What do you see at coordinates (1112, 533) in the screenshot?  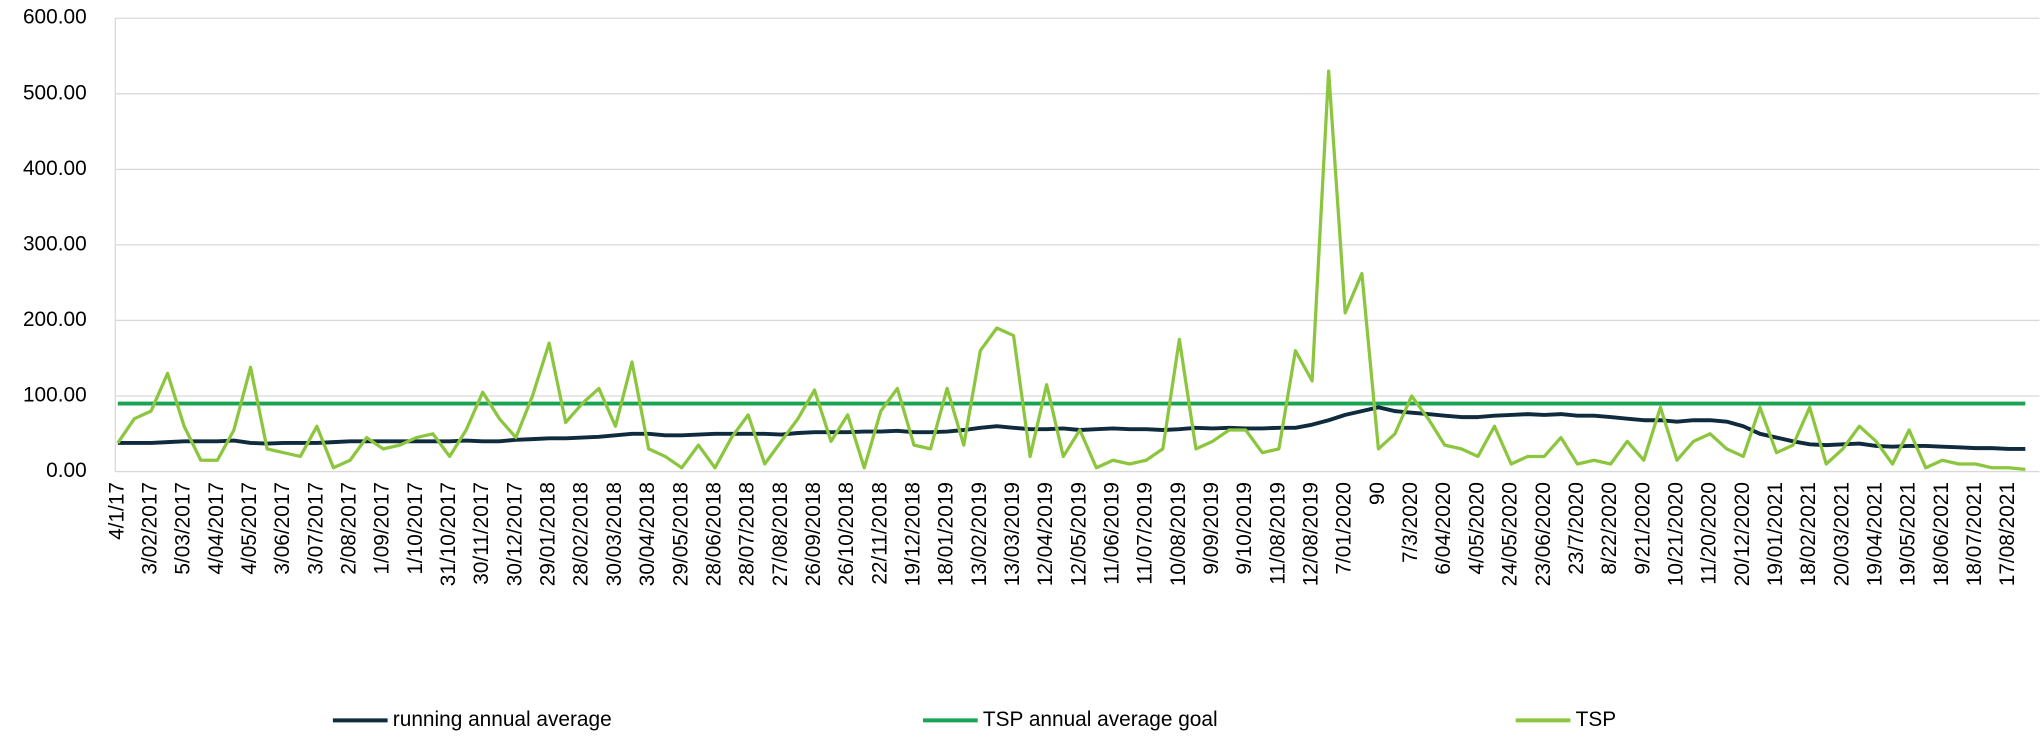 I see `x-tick-label: 11/06/2019` at bounding box center [1112, 533].